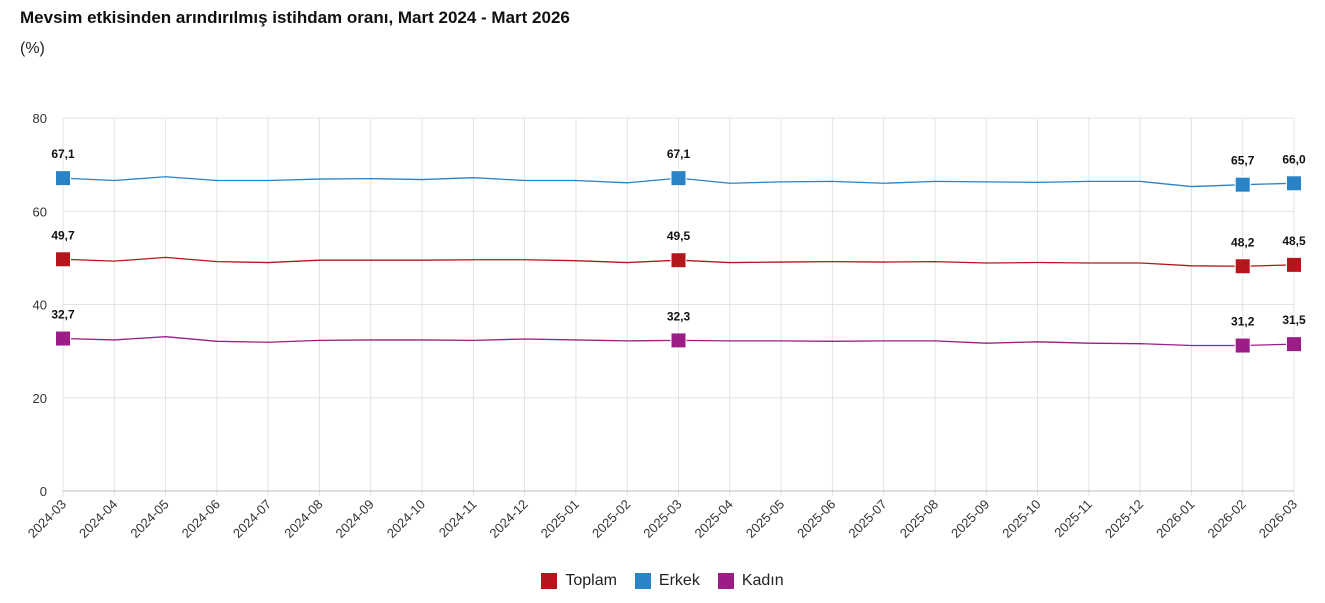 The image size is (1325, 603). Describe the element at coordinates (47, 519) in the screenshot. I see `x-tick-label: 2024-03` at that location.